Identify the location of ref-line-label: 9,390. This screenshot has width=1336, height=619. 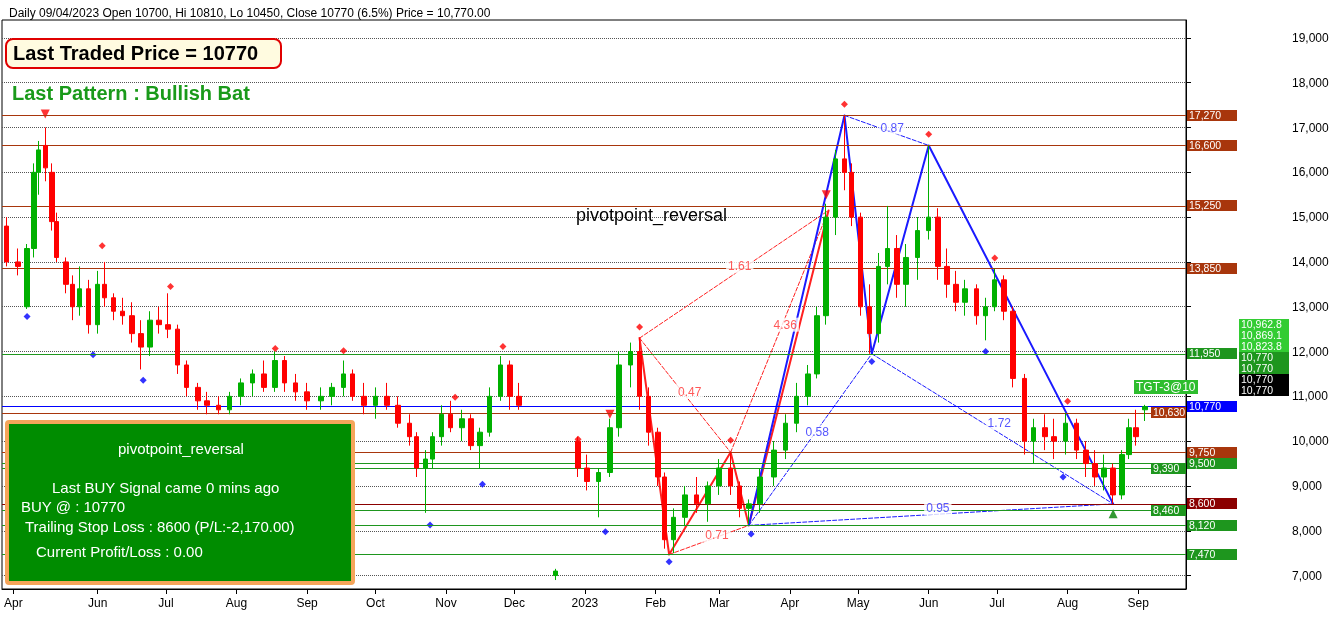
(1168, 467).